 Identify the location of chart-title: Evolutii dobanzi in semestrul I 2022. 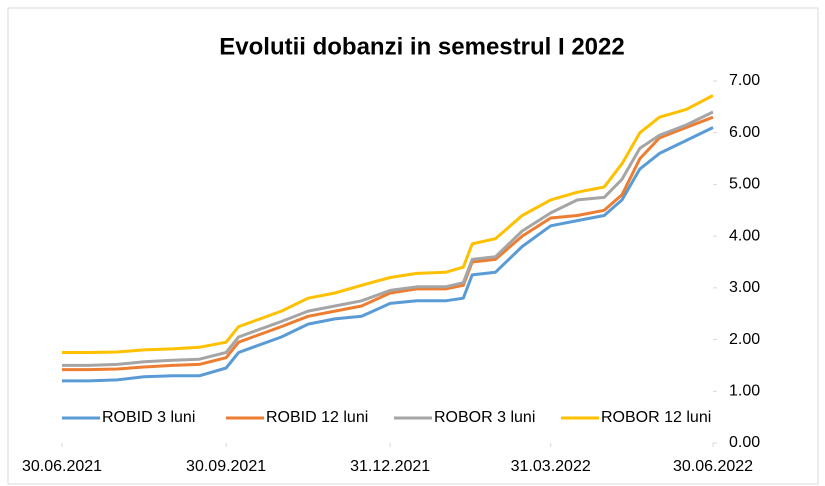
(421, 46).